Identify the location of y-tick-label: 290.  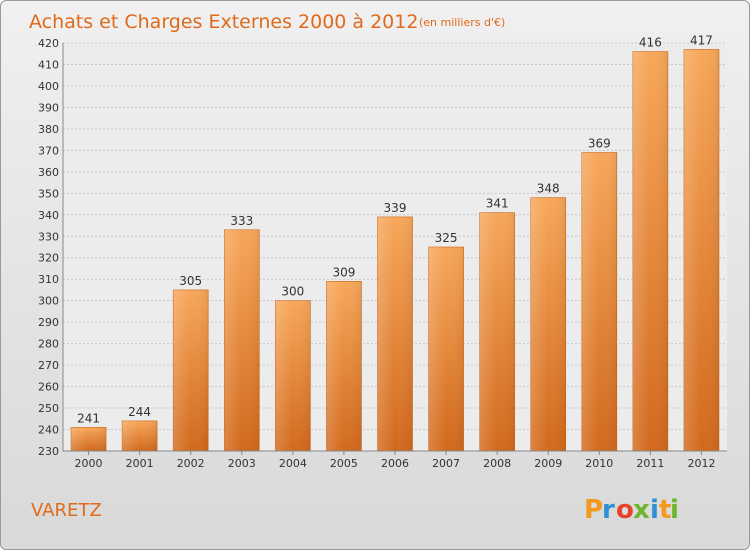
(48, 322).